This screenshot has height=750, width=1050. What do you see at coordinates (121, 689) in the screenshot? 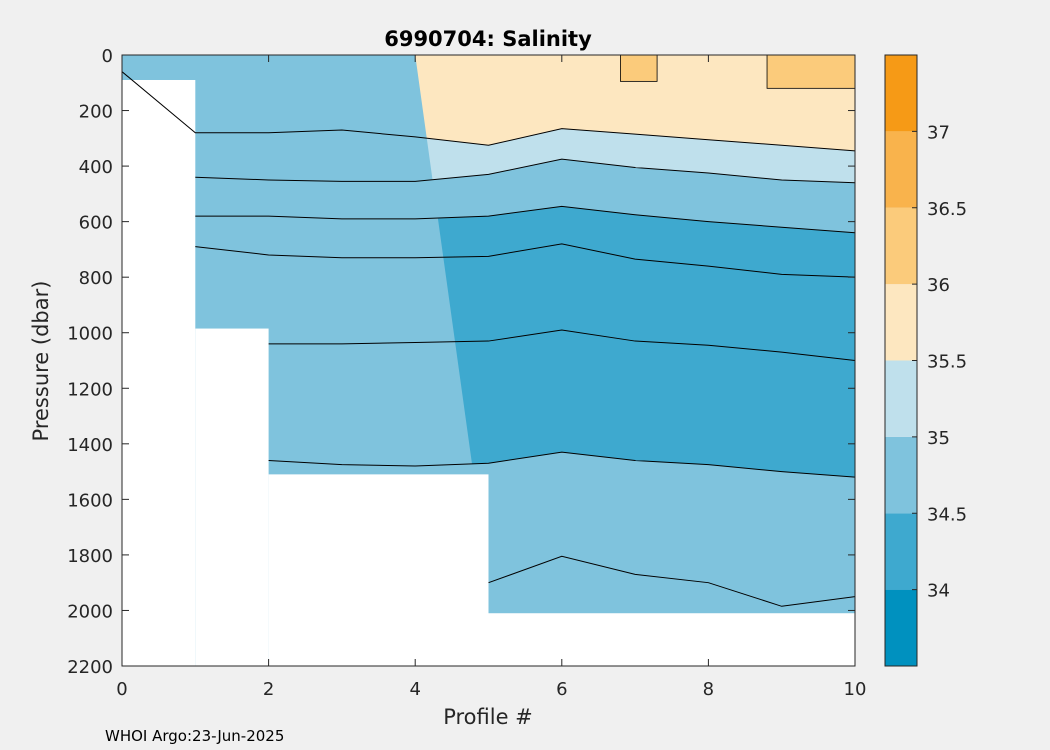
I see `x-tick-label: 0` at bounding box center [121, 689].